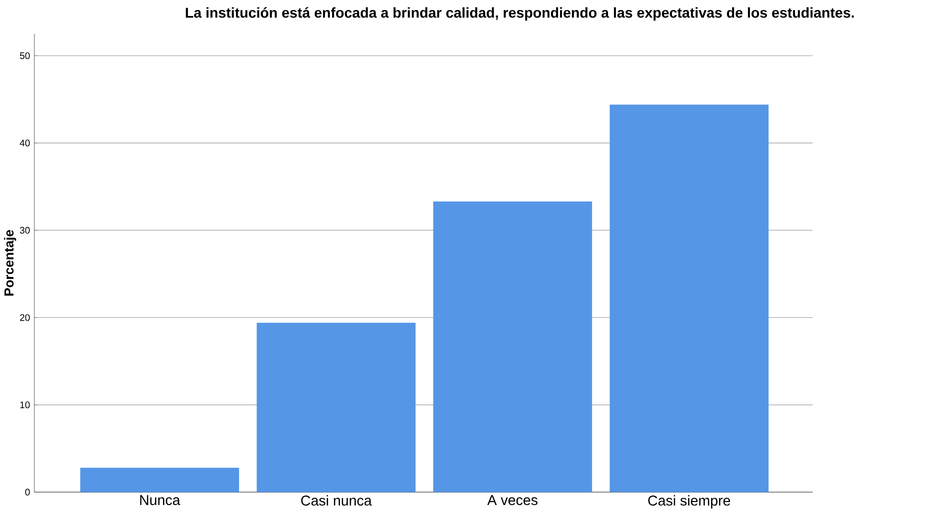 The image size is (938, 519). Describe the element at coordinates (25, 230) in the screenshot. I see `y-tick-label: 30` at that location.